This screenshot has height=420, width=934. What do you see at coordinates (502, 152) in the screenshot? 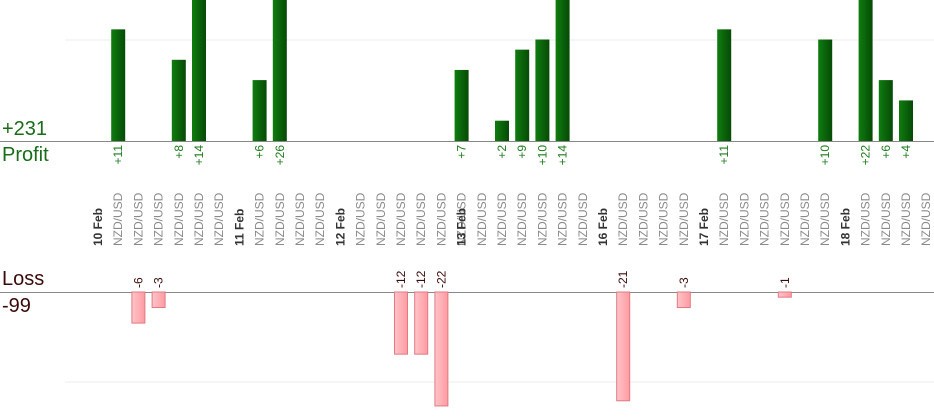
I see `profit-value-label: +2` at bounding box center [502, 152].